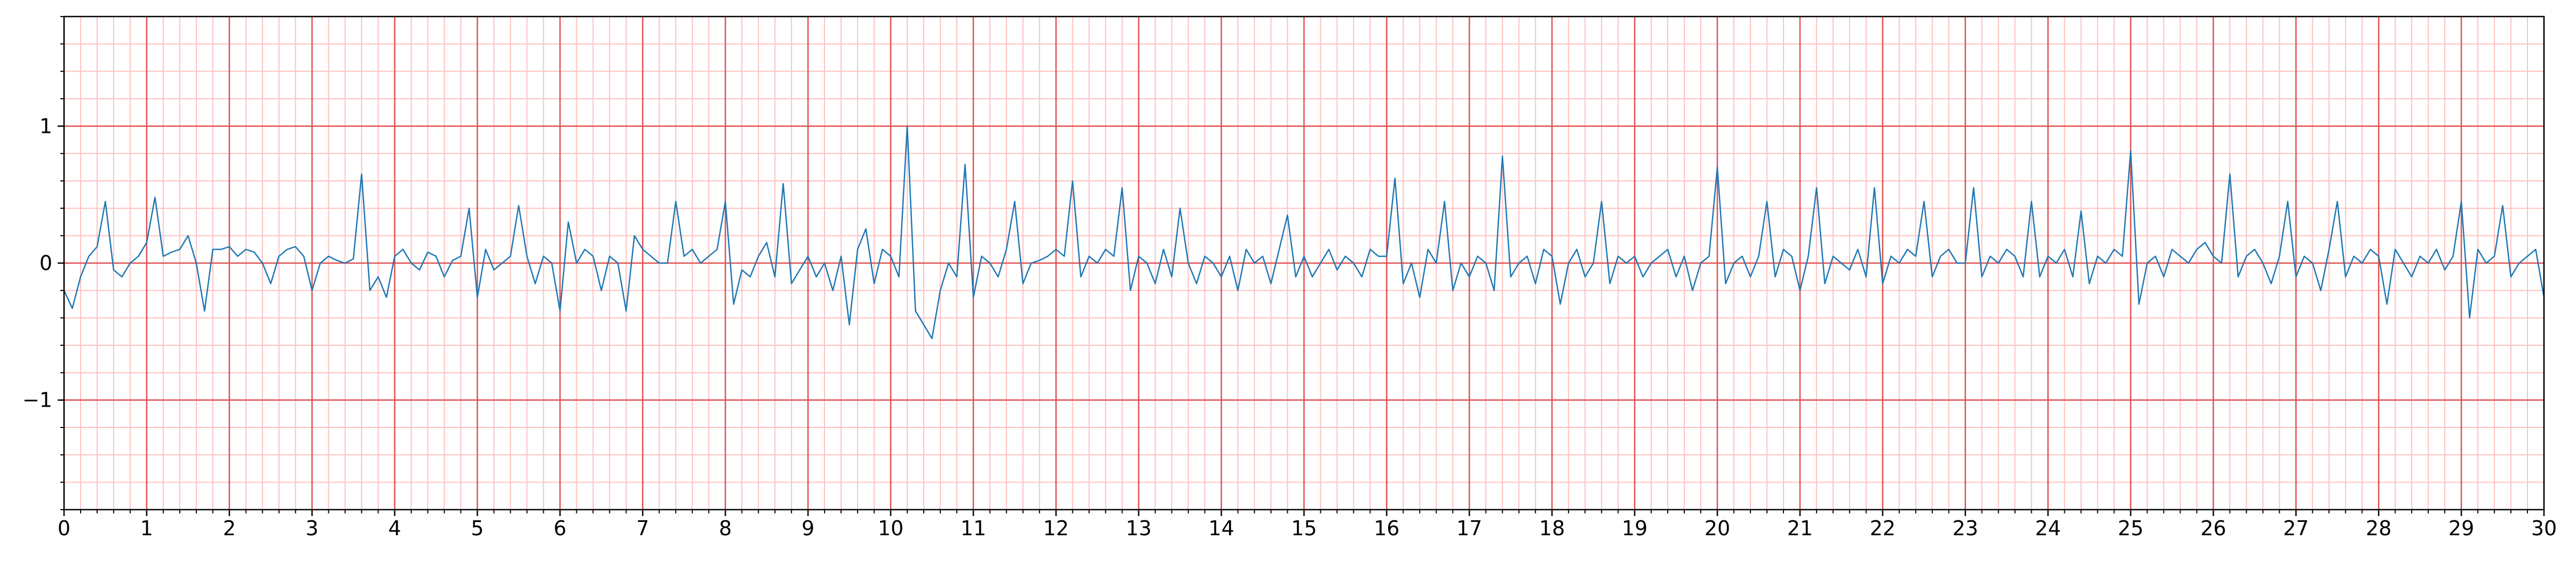 The height and width of the screenshot is (563, 2576). What do you see at coordinates (146, 528) in the screenshot?
I see `x-tick-label: 1` at bounding box center [146, 528].